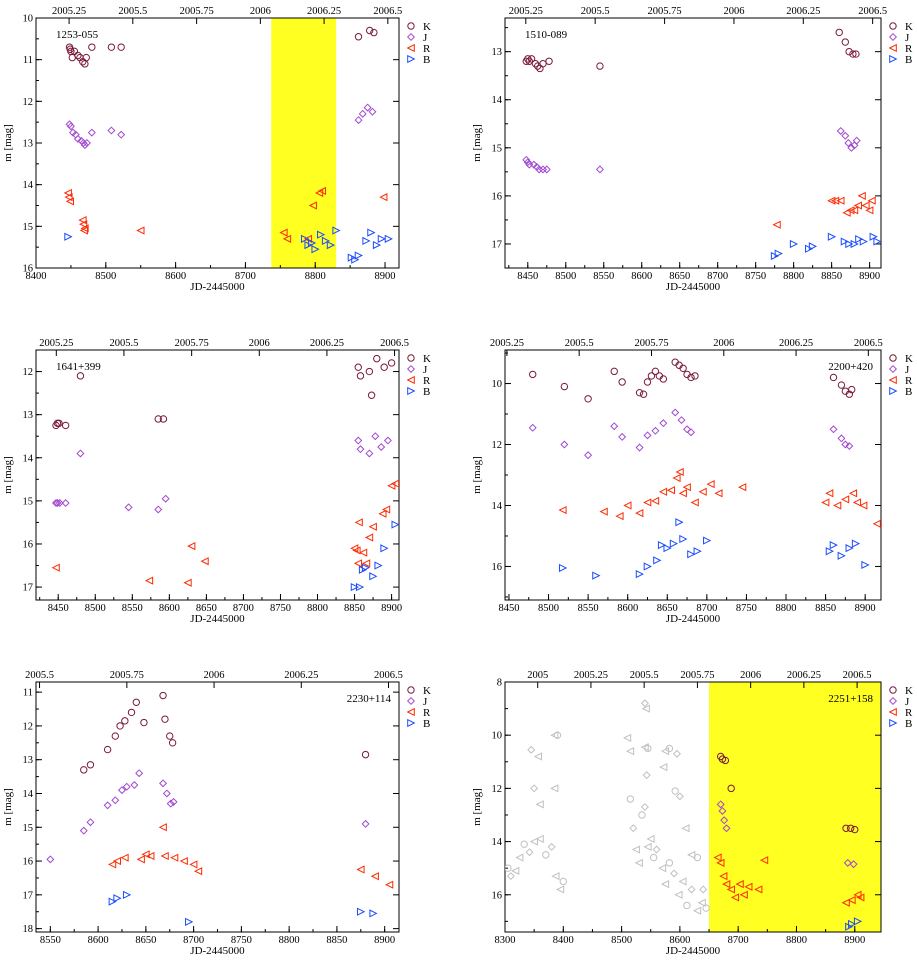 This screenshot has height=970, width=917. What do you see at coordinates (28, 895) in the screenshot?
I see `y-tick-label: 17` at bounding box center [28, 895].